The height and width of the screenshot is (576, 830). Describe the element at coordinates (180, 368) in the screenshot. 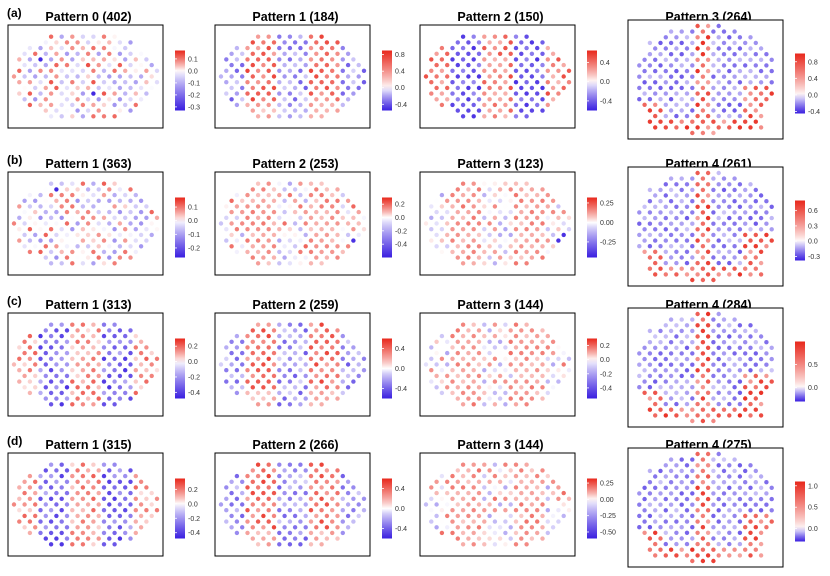

I see `colorbar` at that location.